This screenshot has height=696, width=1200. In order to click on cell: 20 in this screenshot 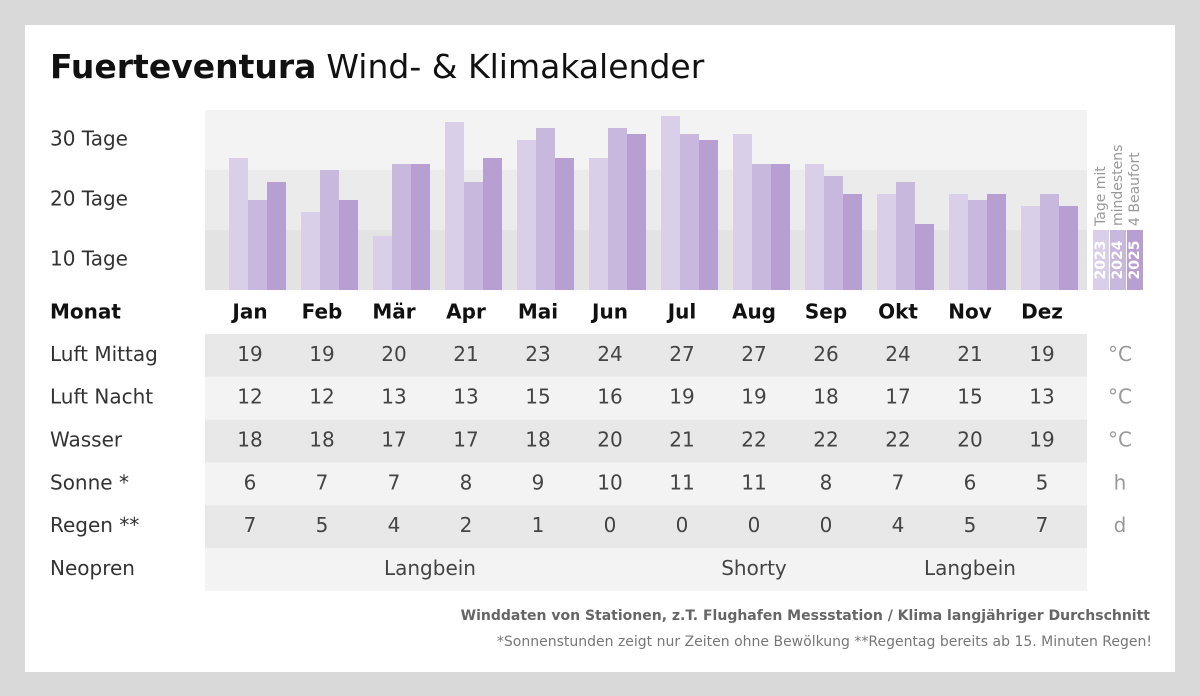, I will do `click(393, 354)`.